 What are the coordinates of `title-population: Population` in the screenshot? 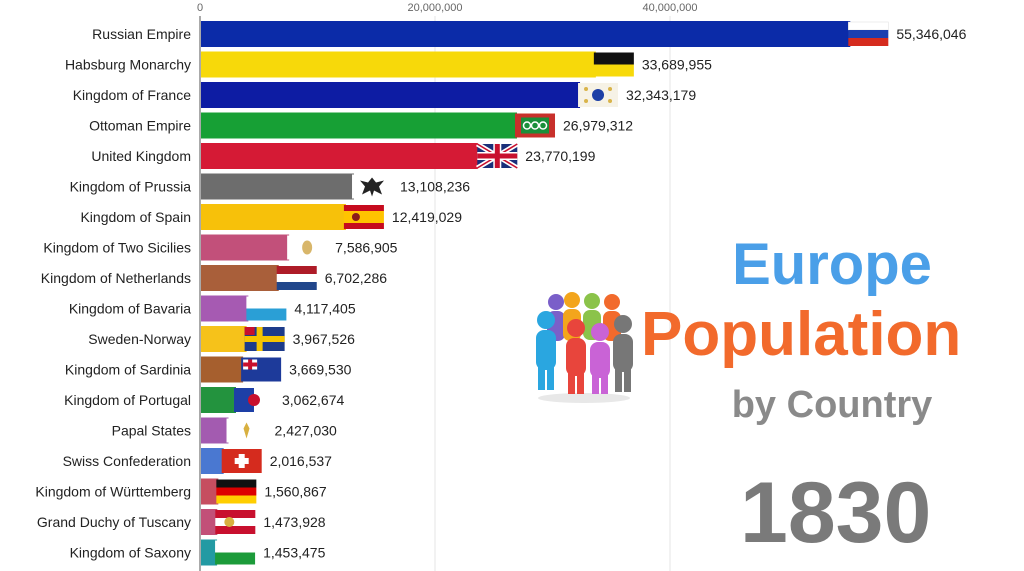 It's located at (801, 334).